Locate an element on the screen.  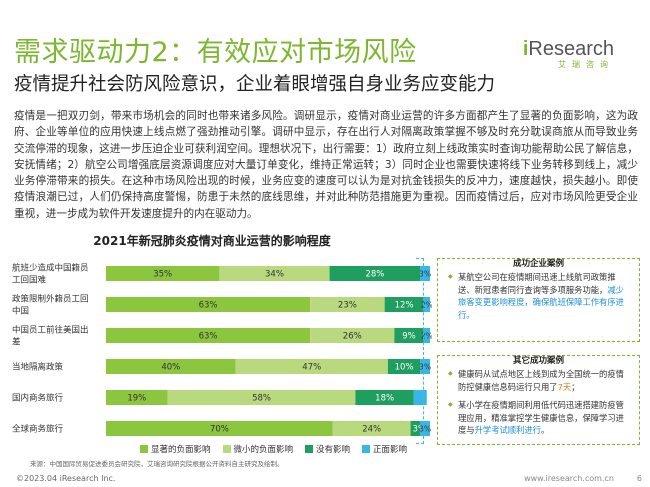
other-case-heading: 其它成功案例 is located at coordinates (538, 361).